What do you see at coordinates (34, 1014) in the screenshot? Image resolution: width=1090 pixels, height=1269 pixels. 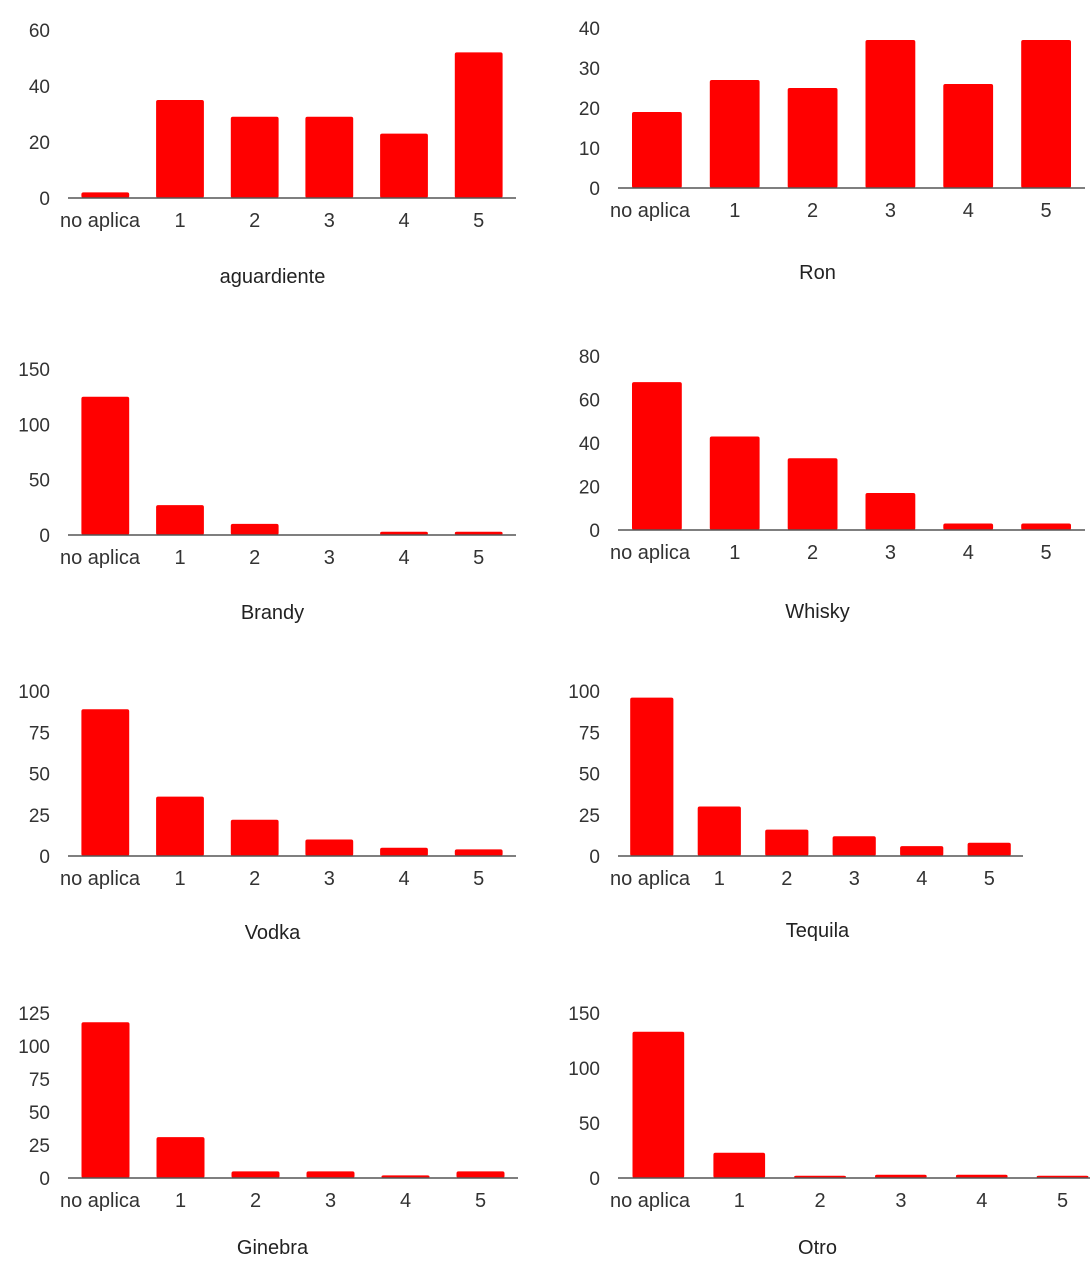 I see `y-tick-label: 125` at bounding box center [34, 1014].